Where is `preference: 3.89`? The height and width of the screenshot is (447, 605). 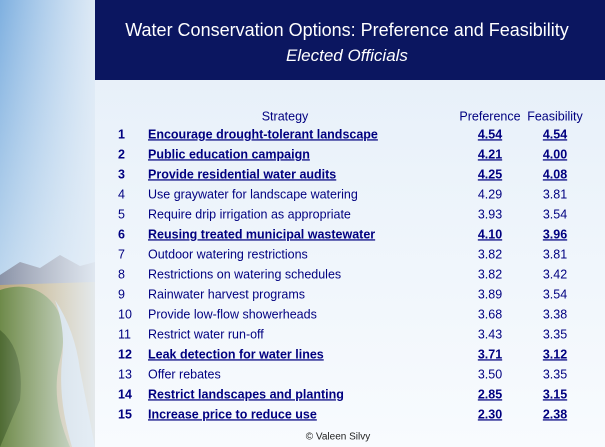
preference: 3.89 is located at coordinates (490, 294).